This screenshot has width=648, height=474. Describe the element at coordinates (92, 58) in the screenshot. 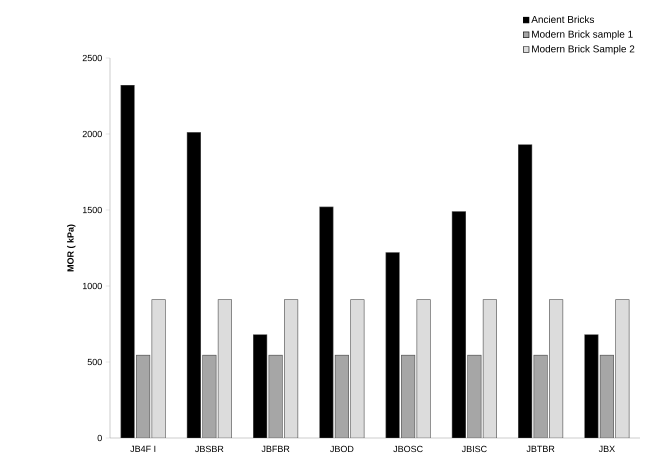

I see `y-tick-label: 2500` at that location.